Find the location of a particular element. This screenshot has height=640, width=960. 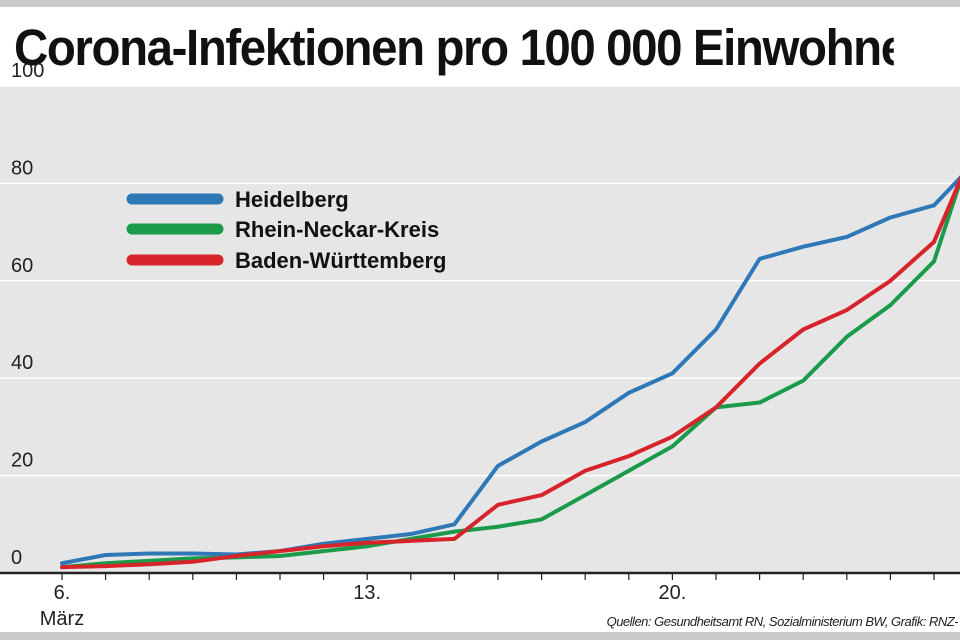

y-tick-label: 80 is located at coordinates (22, 168).